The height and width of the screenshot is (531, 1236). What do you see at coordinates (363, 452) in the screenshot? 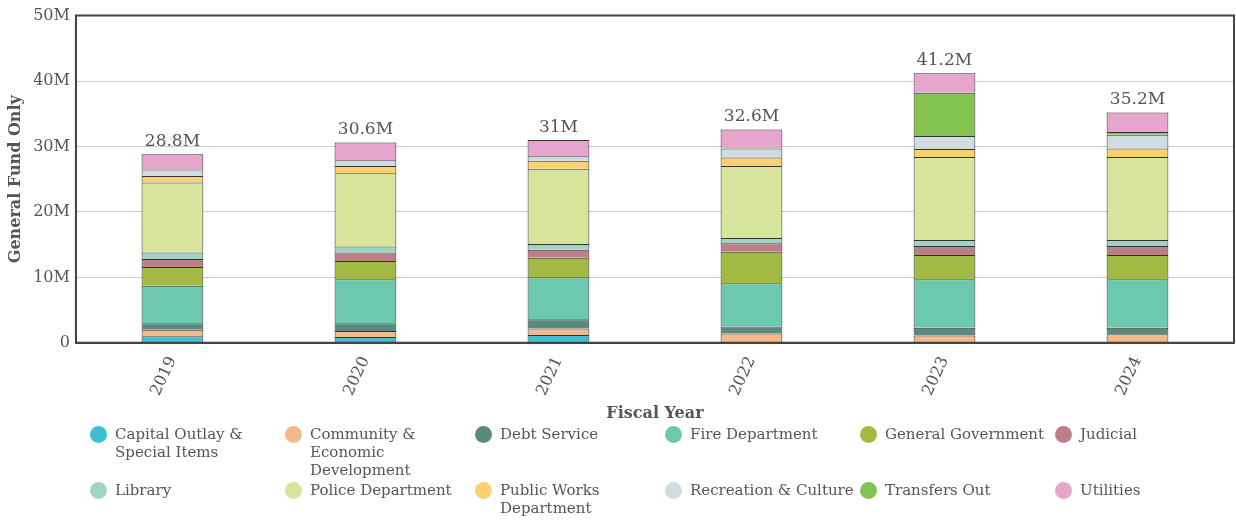
I see `legend-label: Community & Economic Development` at bounding box center [363, 452].